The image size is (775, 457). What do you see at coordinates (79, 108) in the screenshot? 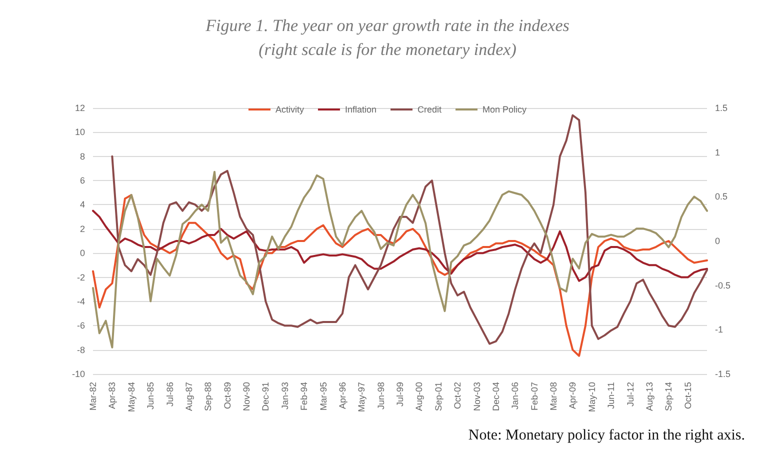
I see `y-tick-label: 12` at bounding box center [79, 108].